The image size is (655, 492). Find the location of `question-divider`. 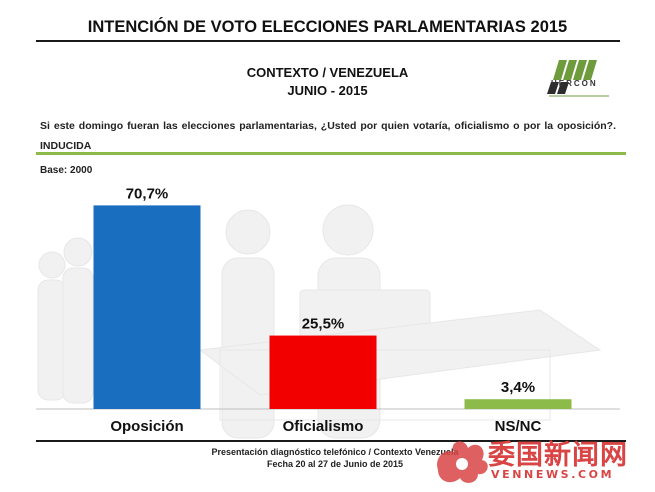

question-divider is located at coordinates (331, 153).